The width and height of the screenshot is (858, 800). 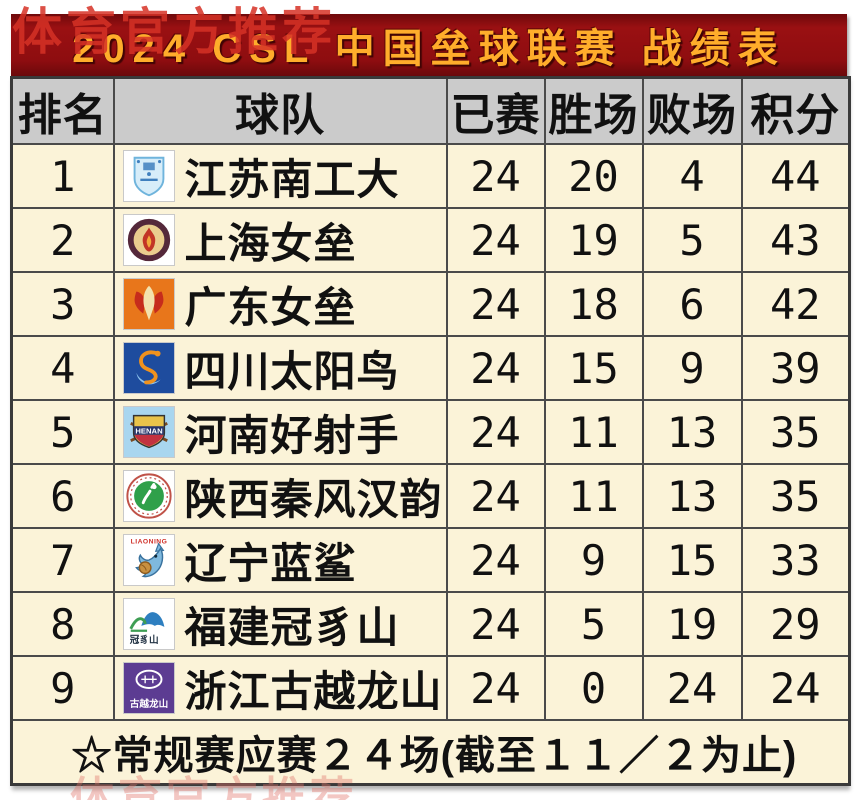 What do you see at coordinates (593, 176) in the screenshot?
I see `wins-value: 20` at bounding box center [593, 176].